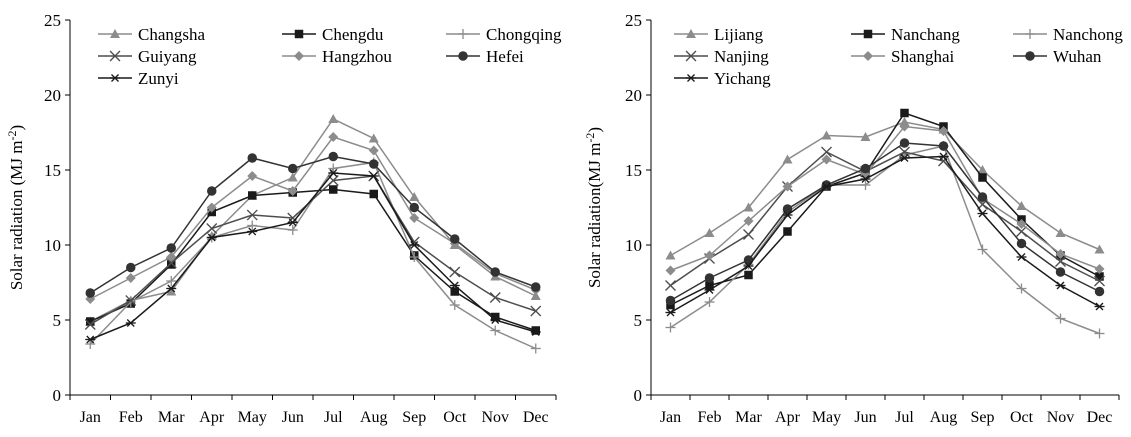 This screenshot has height=437, width=1131. Describe the element at coordinates (741, 56) in the screenshot. I see `legend-label: Nanjing` at that location.